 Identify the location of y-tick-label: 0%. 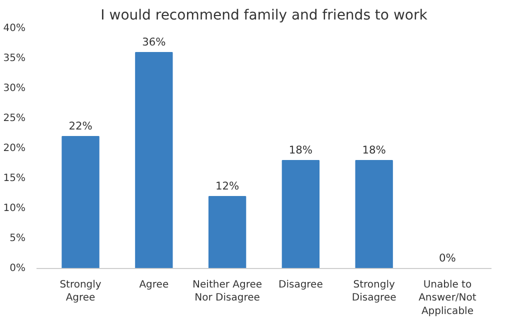
(18, 268).